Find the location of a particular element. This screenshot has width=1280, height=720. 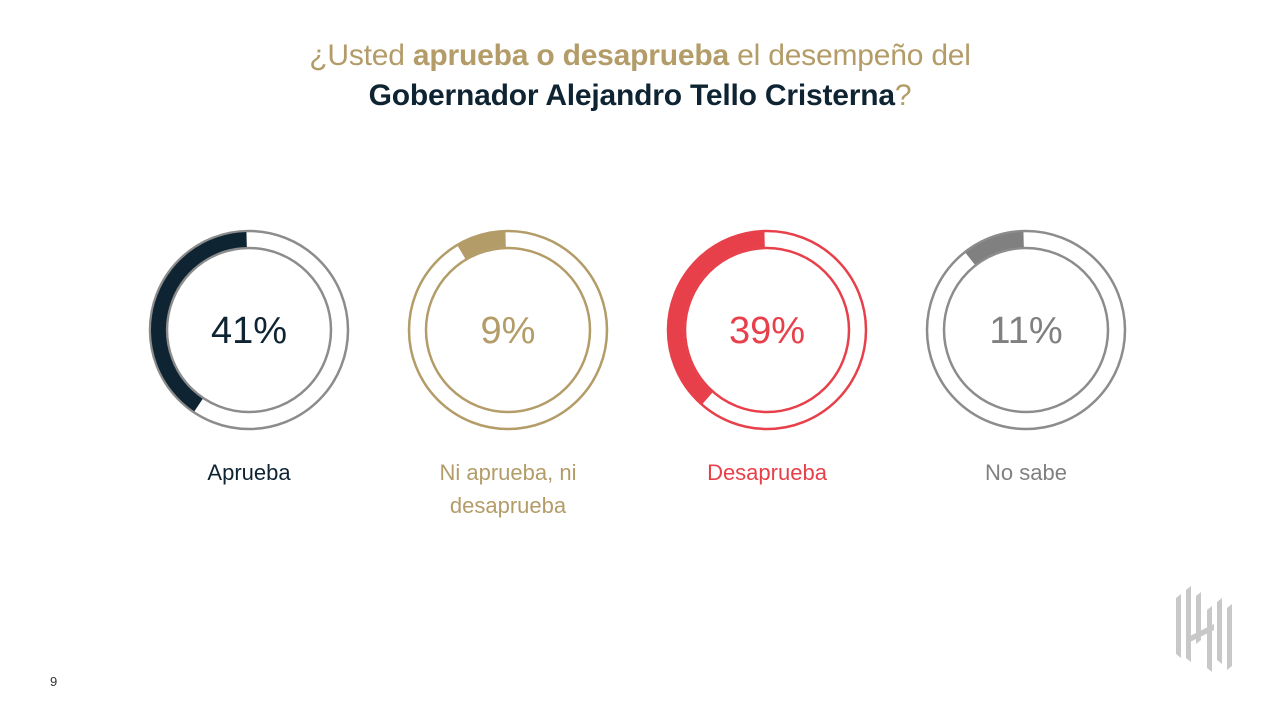

donut-segment-aprueba is located at coordinates (199, 322).